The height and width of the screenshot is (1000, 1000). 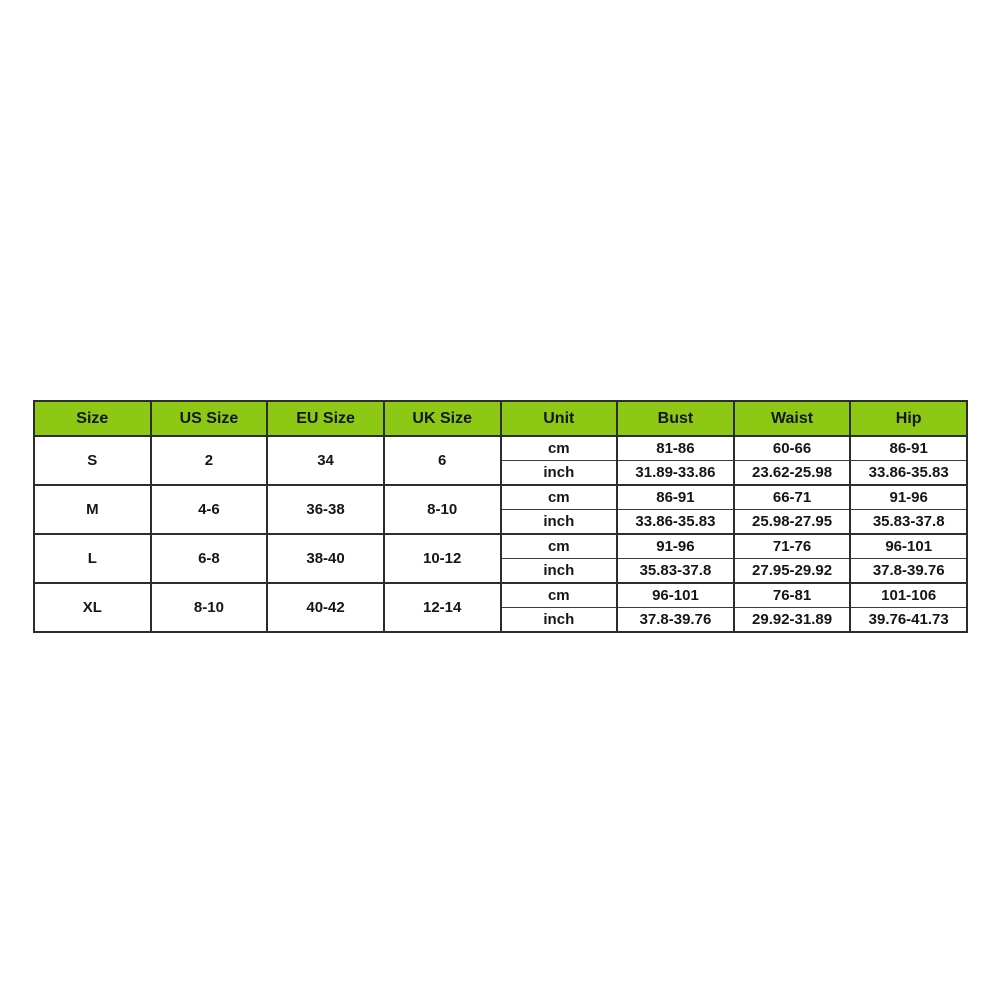 What do you see at coordinates (908, 546) in the screenshot?
I see `cell-hip: 96-101` at bounding box center [908, 546].